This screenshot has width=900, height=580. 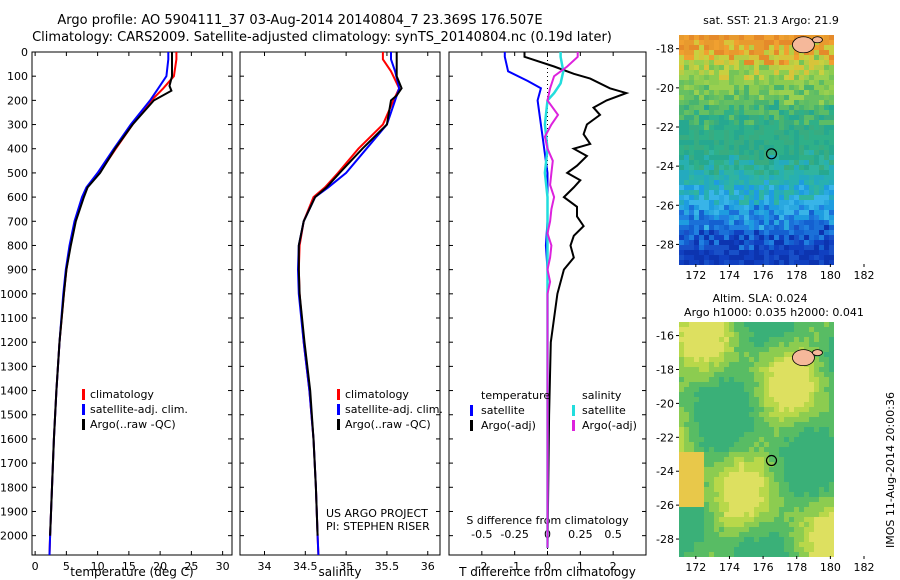 I want to click on legend-swatch, so click(x=338, y=409).